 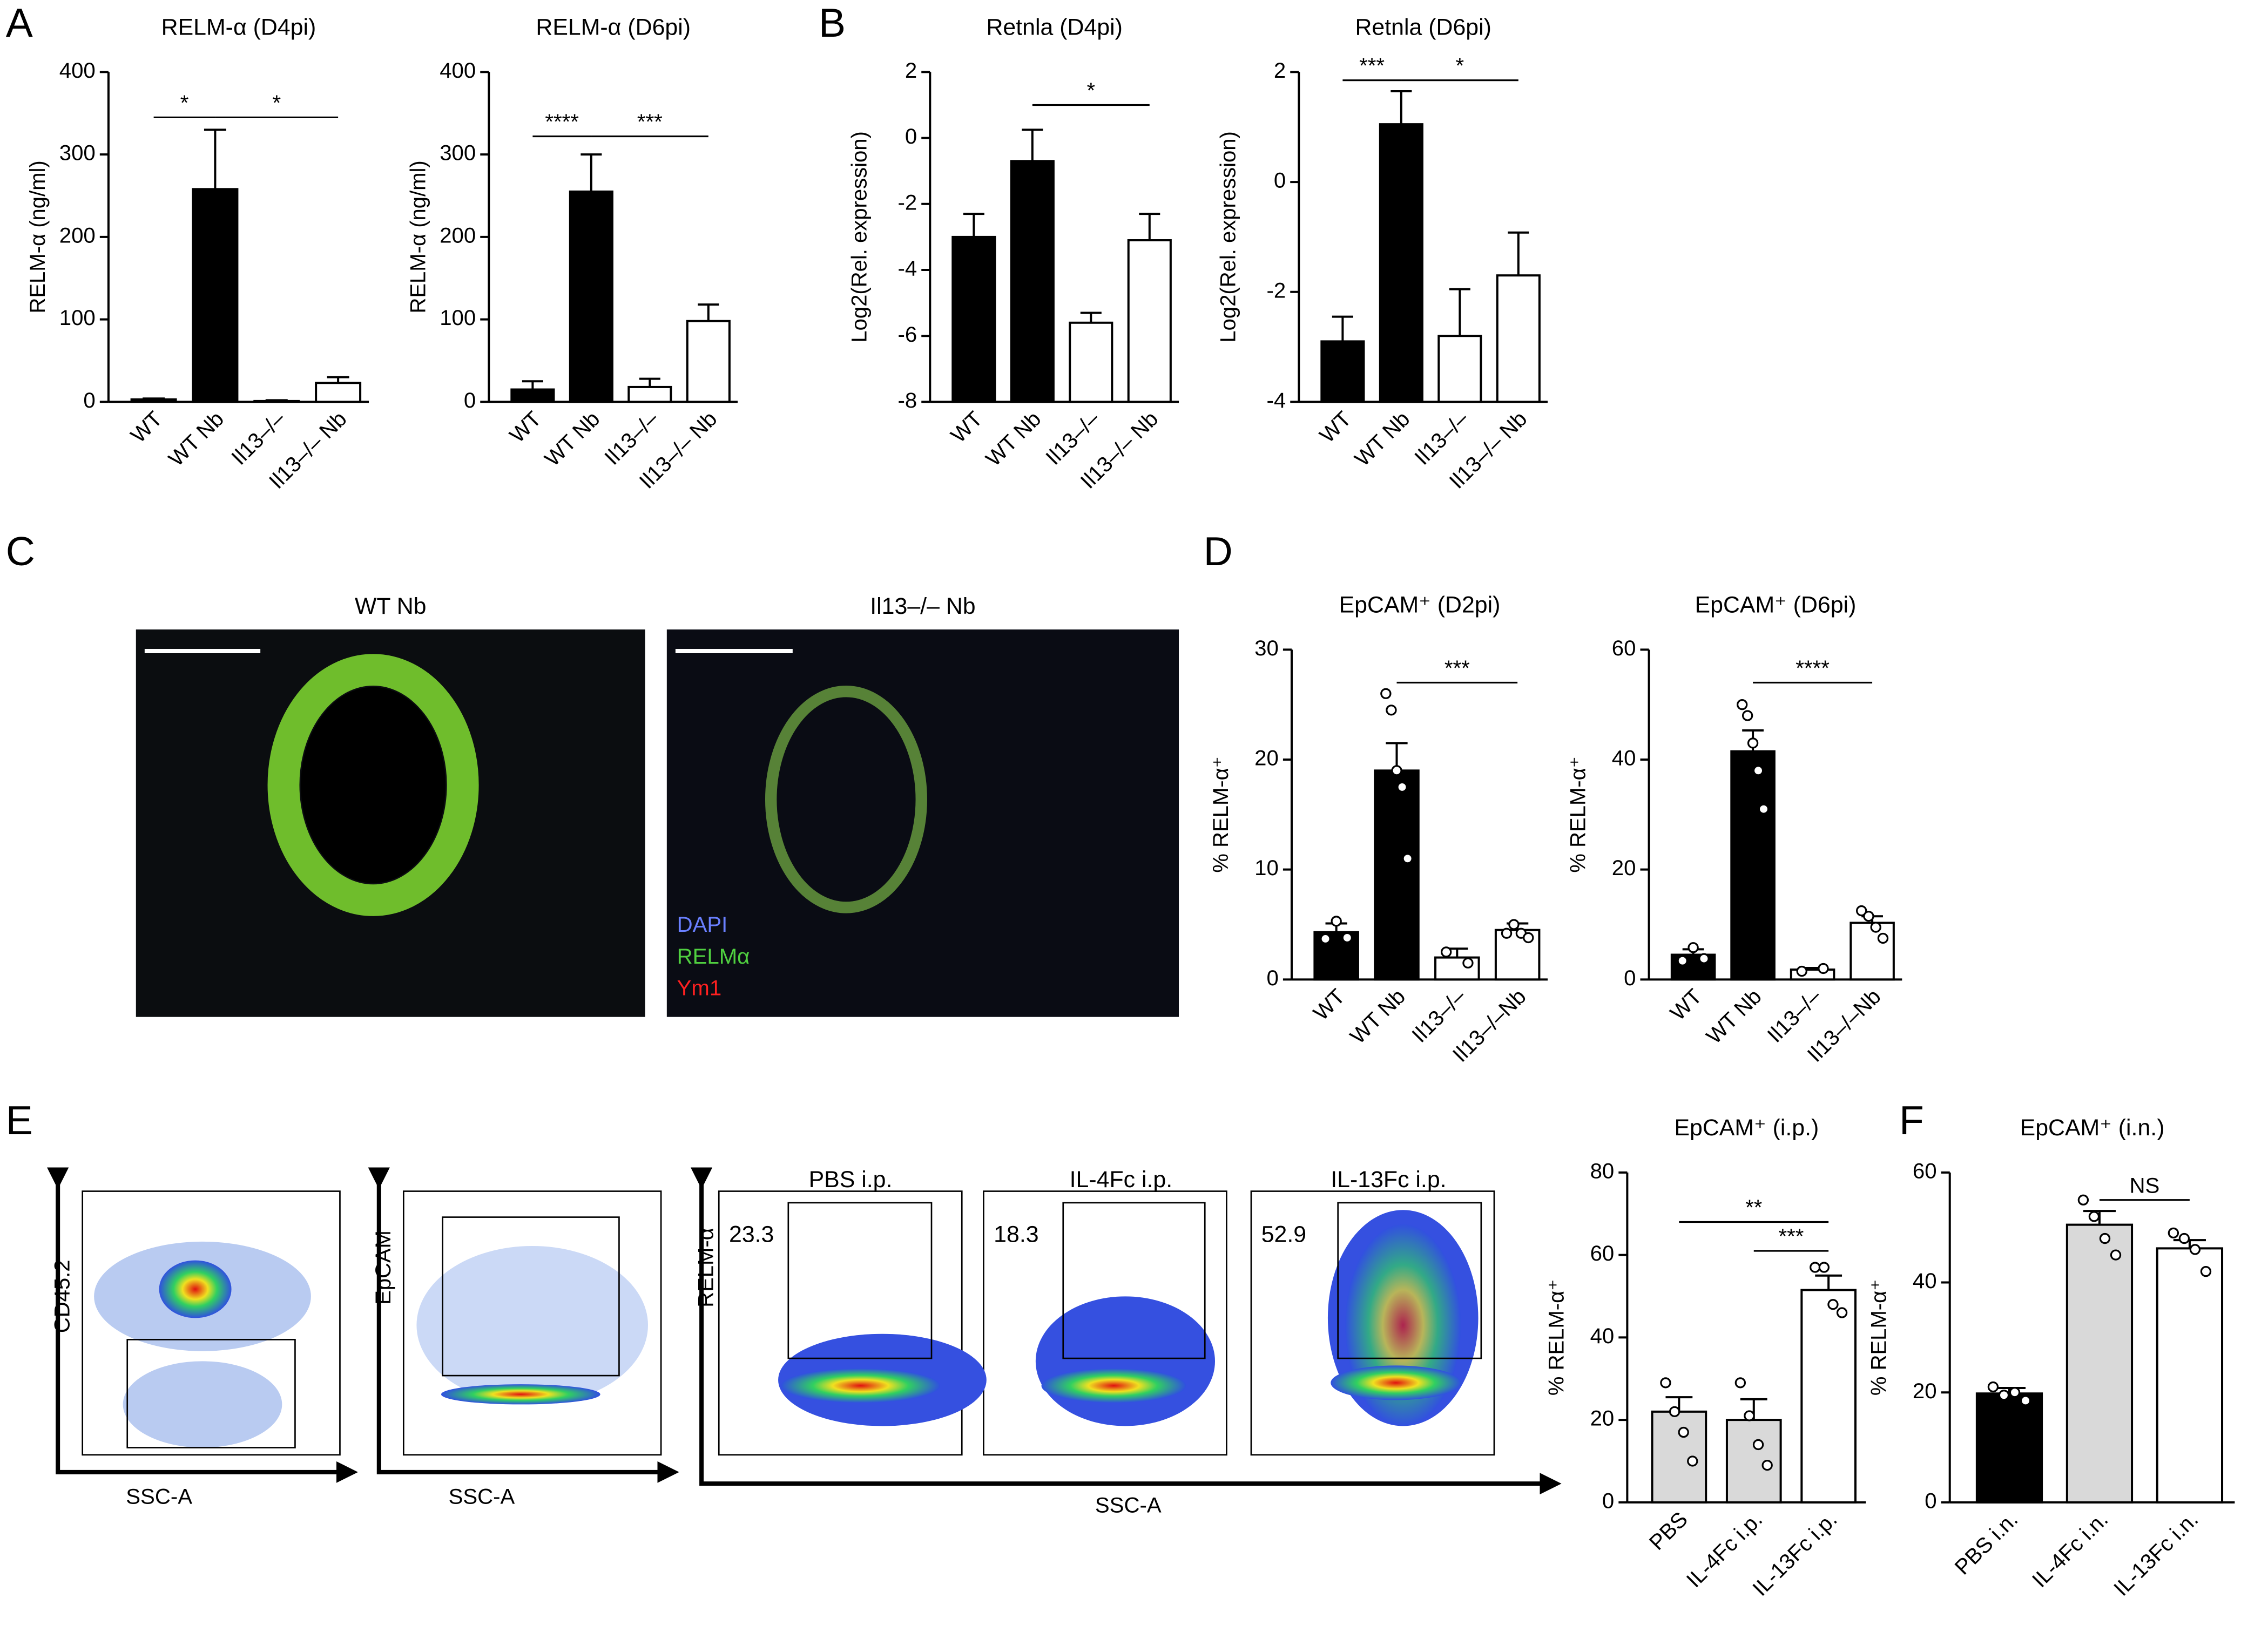 What do you see at coordinates (1267, 868) in the screenshot?
I see `y-tick-label: 10` at bounding box center [1267, 868].